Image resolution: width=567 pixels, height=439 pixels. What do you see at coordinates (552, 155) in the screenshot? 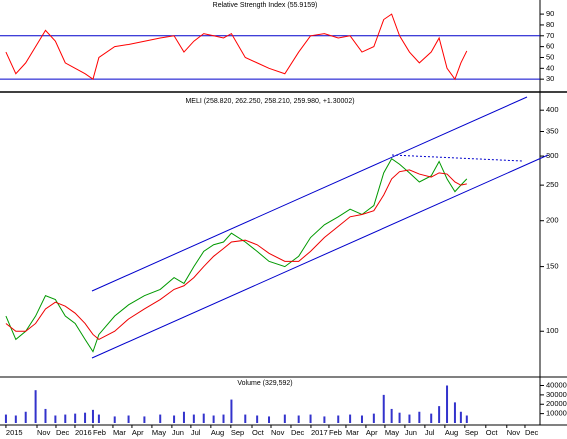
I see `y-tick-label: 300` at bounding box center [552, 155].